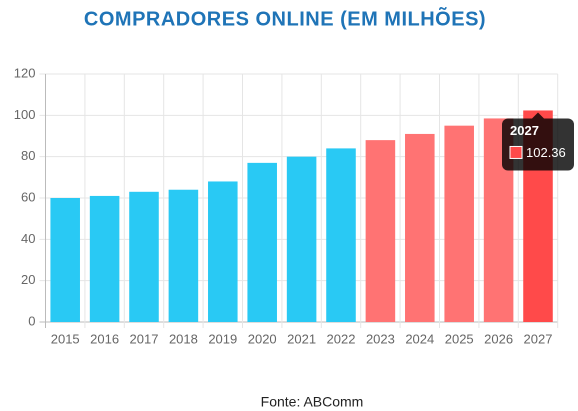 Image resolution: width=578 pixels, height=411 pixels. I want to click on tooltip-caret, so click(538, 115).